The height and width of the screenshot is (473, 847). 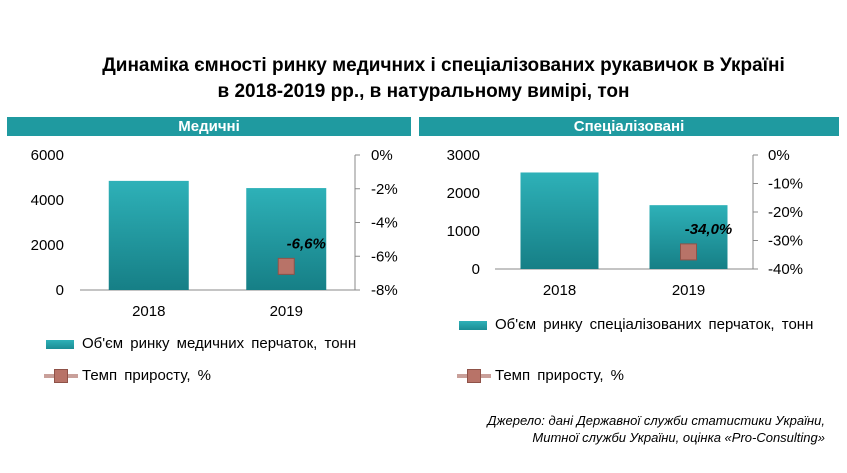 I want to click on panel-title-specialized: Спеціалізовані, so click(x=629, y=126).